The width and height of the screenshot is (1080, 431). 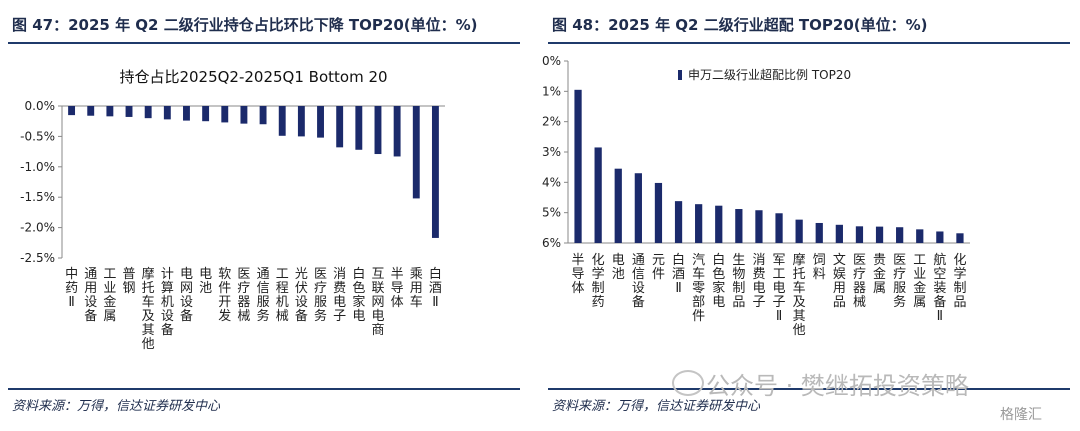 I want to click on y-tick-label: 4%, so click(x=551, y=182).